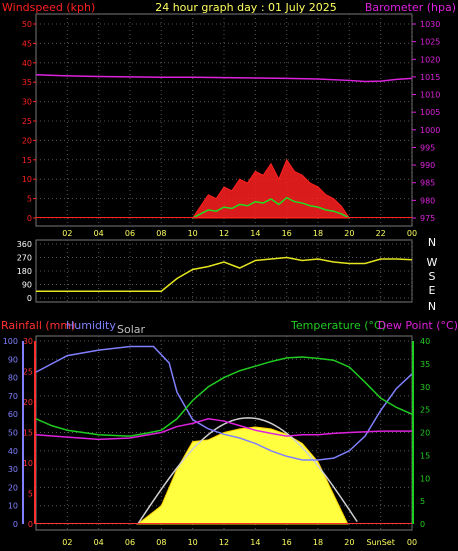 This screenshot has height=551, width=458. Describe the element at coordinates (48, 7) in the screenshot. I see `windspeed-axis-label: Windspeed (kph)` at that location.